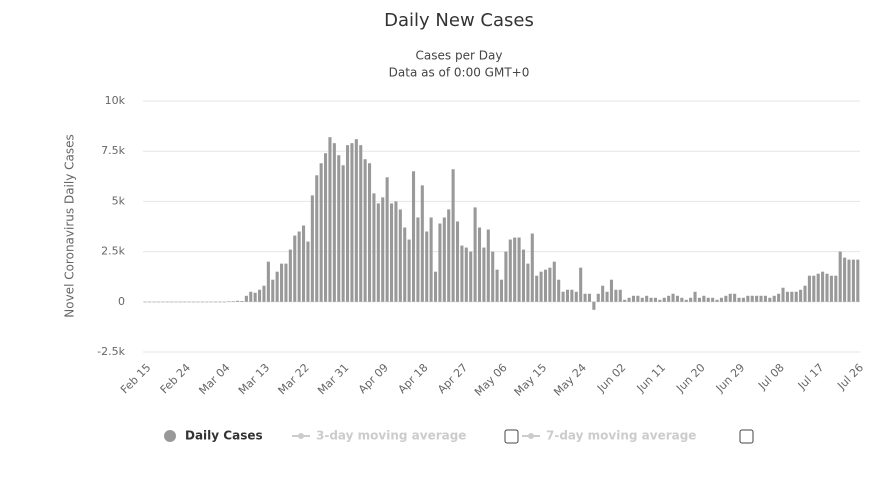 Image resolution: width=880 pixels, height=495 pixels. Describe the element at coordinates (531, 380) in the screenshot. I see `x-tick-label: May 15` at that location.